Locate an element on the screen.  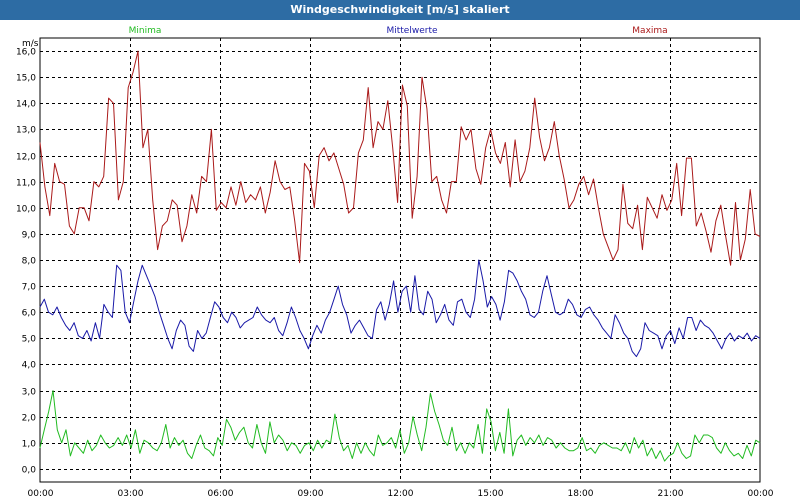
legend: Minima Mittelwerte Maxima is located at coordinates (398, 31).